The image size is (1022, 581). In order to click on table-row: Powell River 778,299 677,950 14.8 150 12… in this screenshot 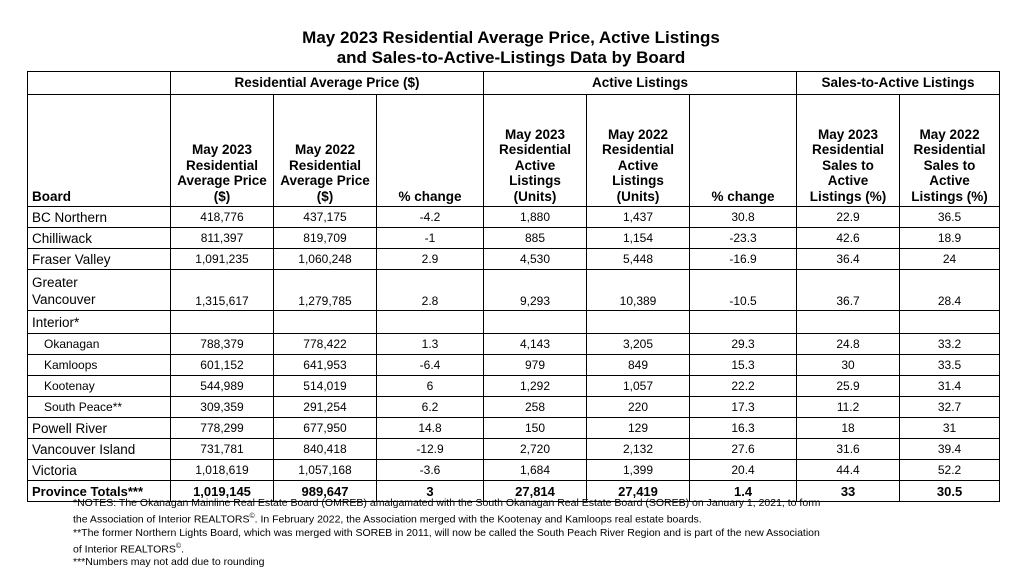, I will do `click(514, 428)`.